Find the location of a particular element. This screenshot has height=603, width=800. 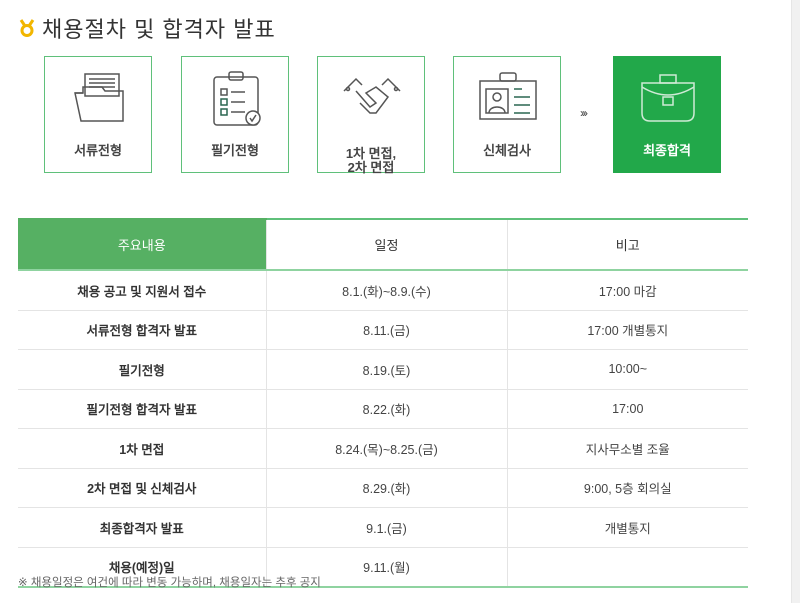

row-schedule: 8.11.(금) is located at coordinates (386, 330).